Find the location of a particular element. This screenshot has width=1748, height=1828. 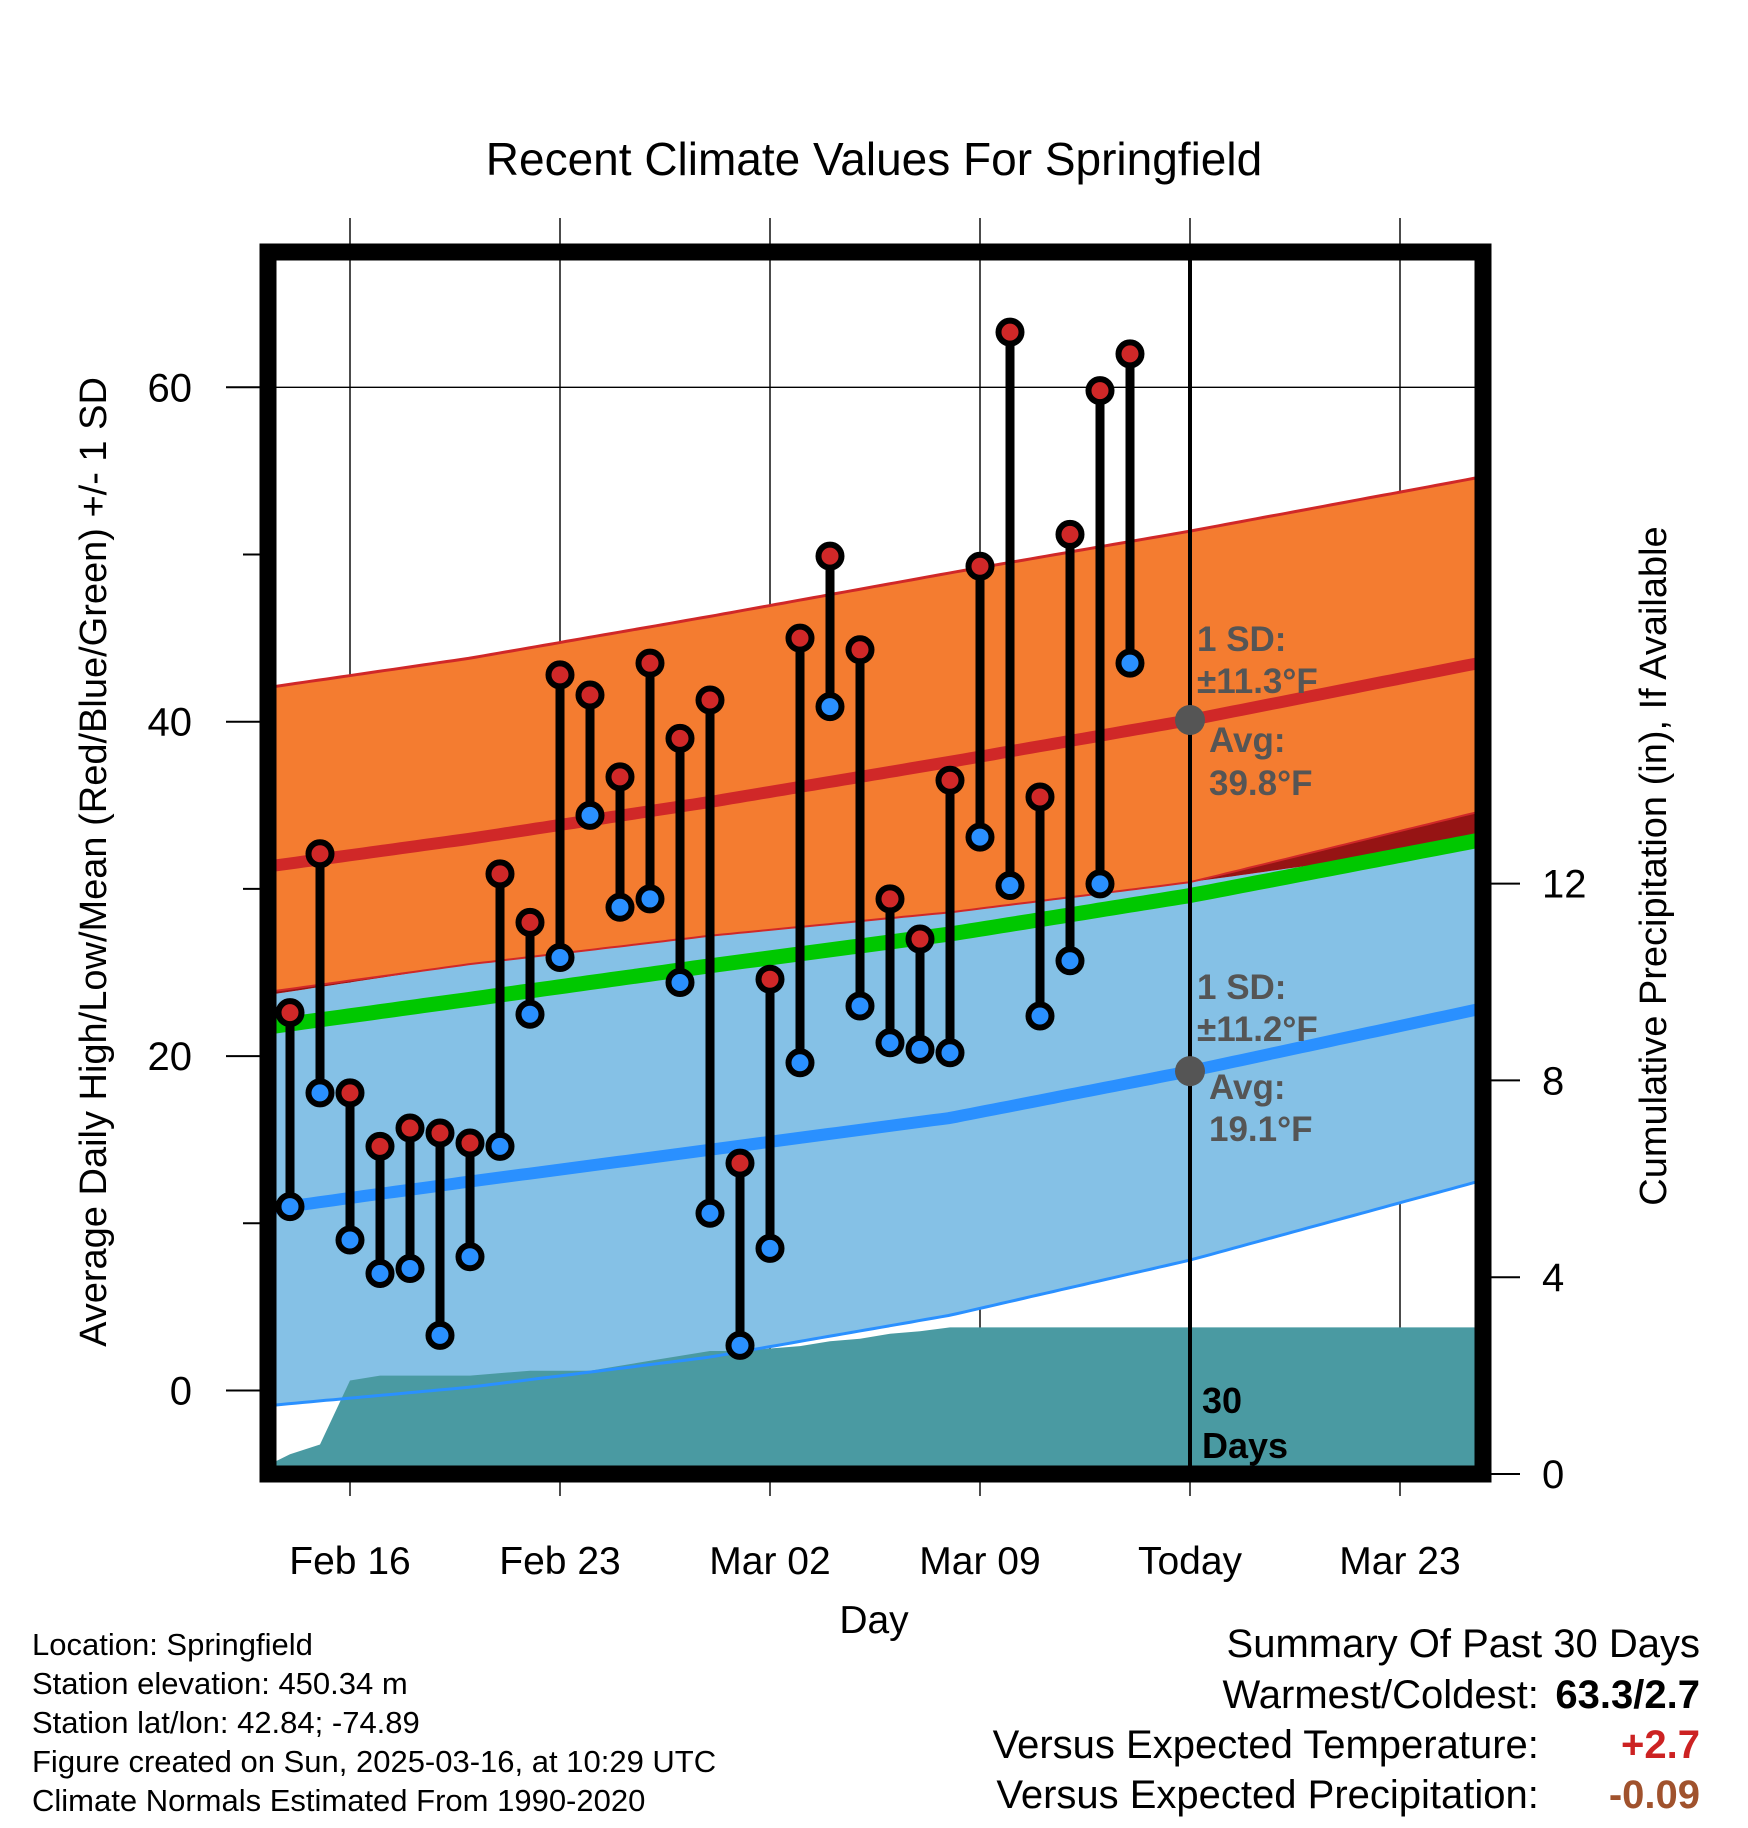

y2-tick-label: 0 is located at coordinates (1553, 1475).